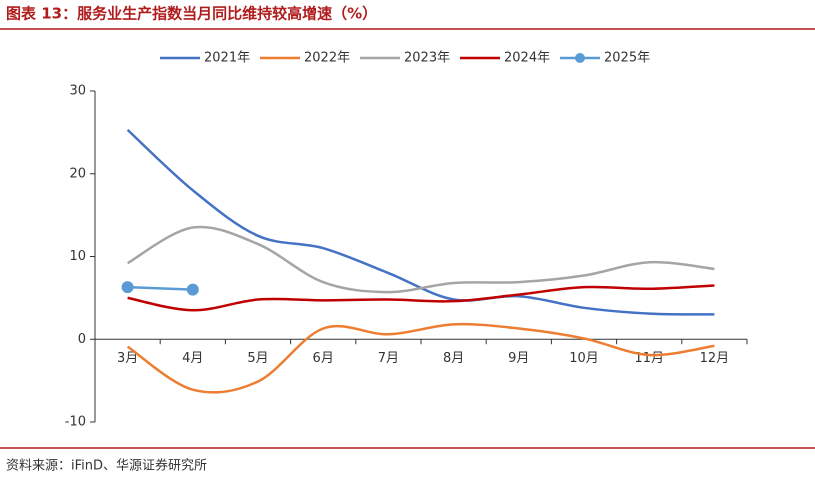 Image resolution: width=815 pixels, height=481 pixels. Describe the element at coordinates (77, 256) in the screenshot. I see `y-tick-label: 10` at that location.